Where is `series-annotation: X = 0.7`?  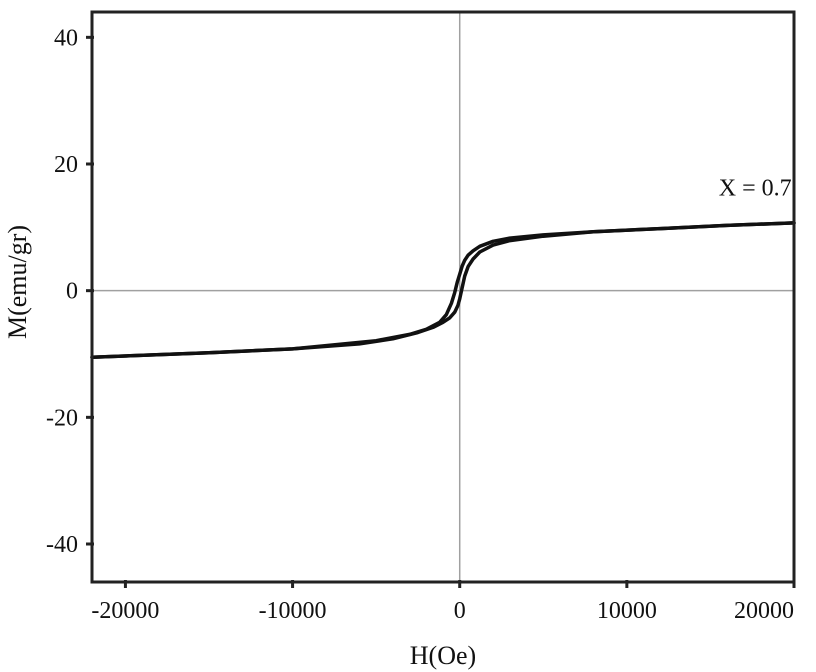
series-annotation: X = 0.7 is located at coordinates (755, 189).